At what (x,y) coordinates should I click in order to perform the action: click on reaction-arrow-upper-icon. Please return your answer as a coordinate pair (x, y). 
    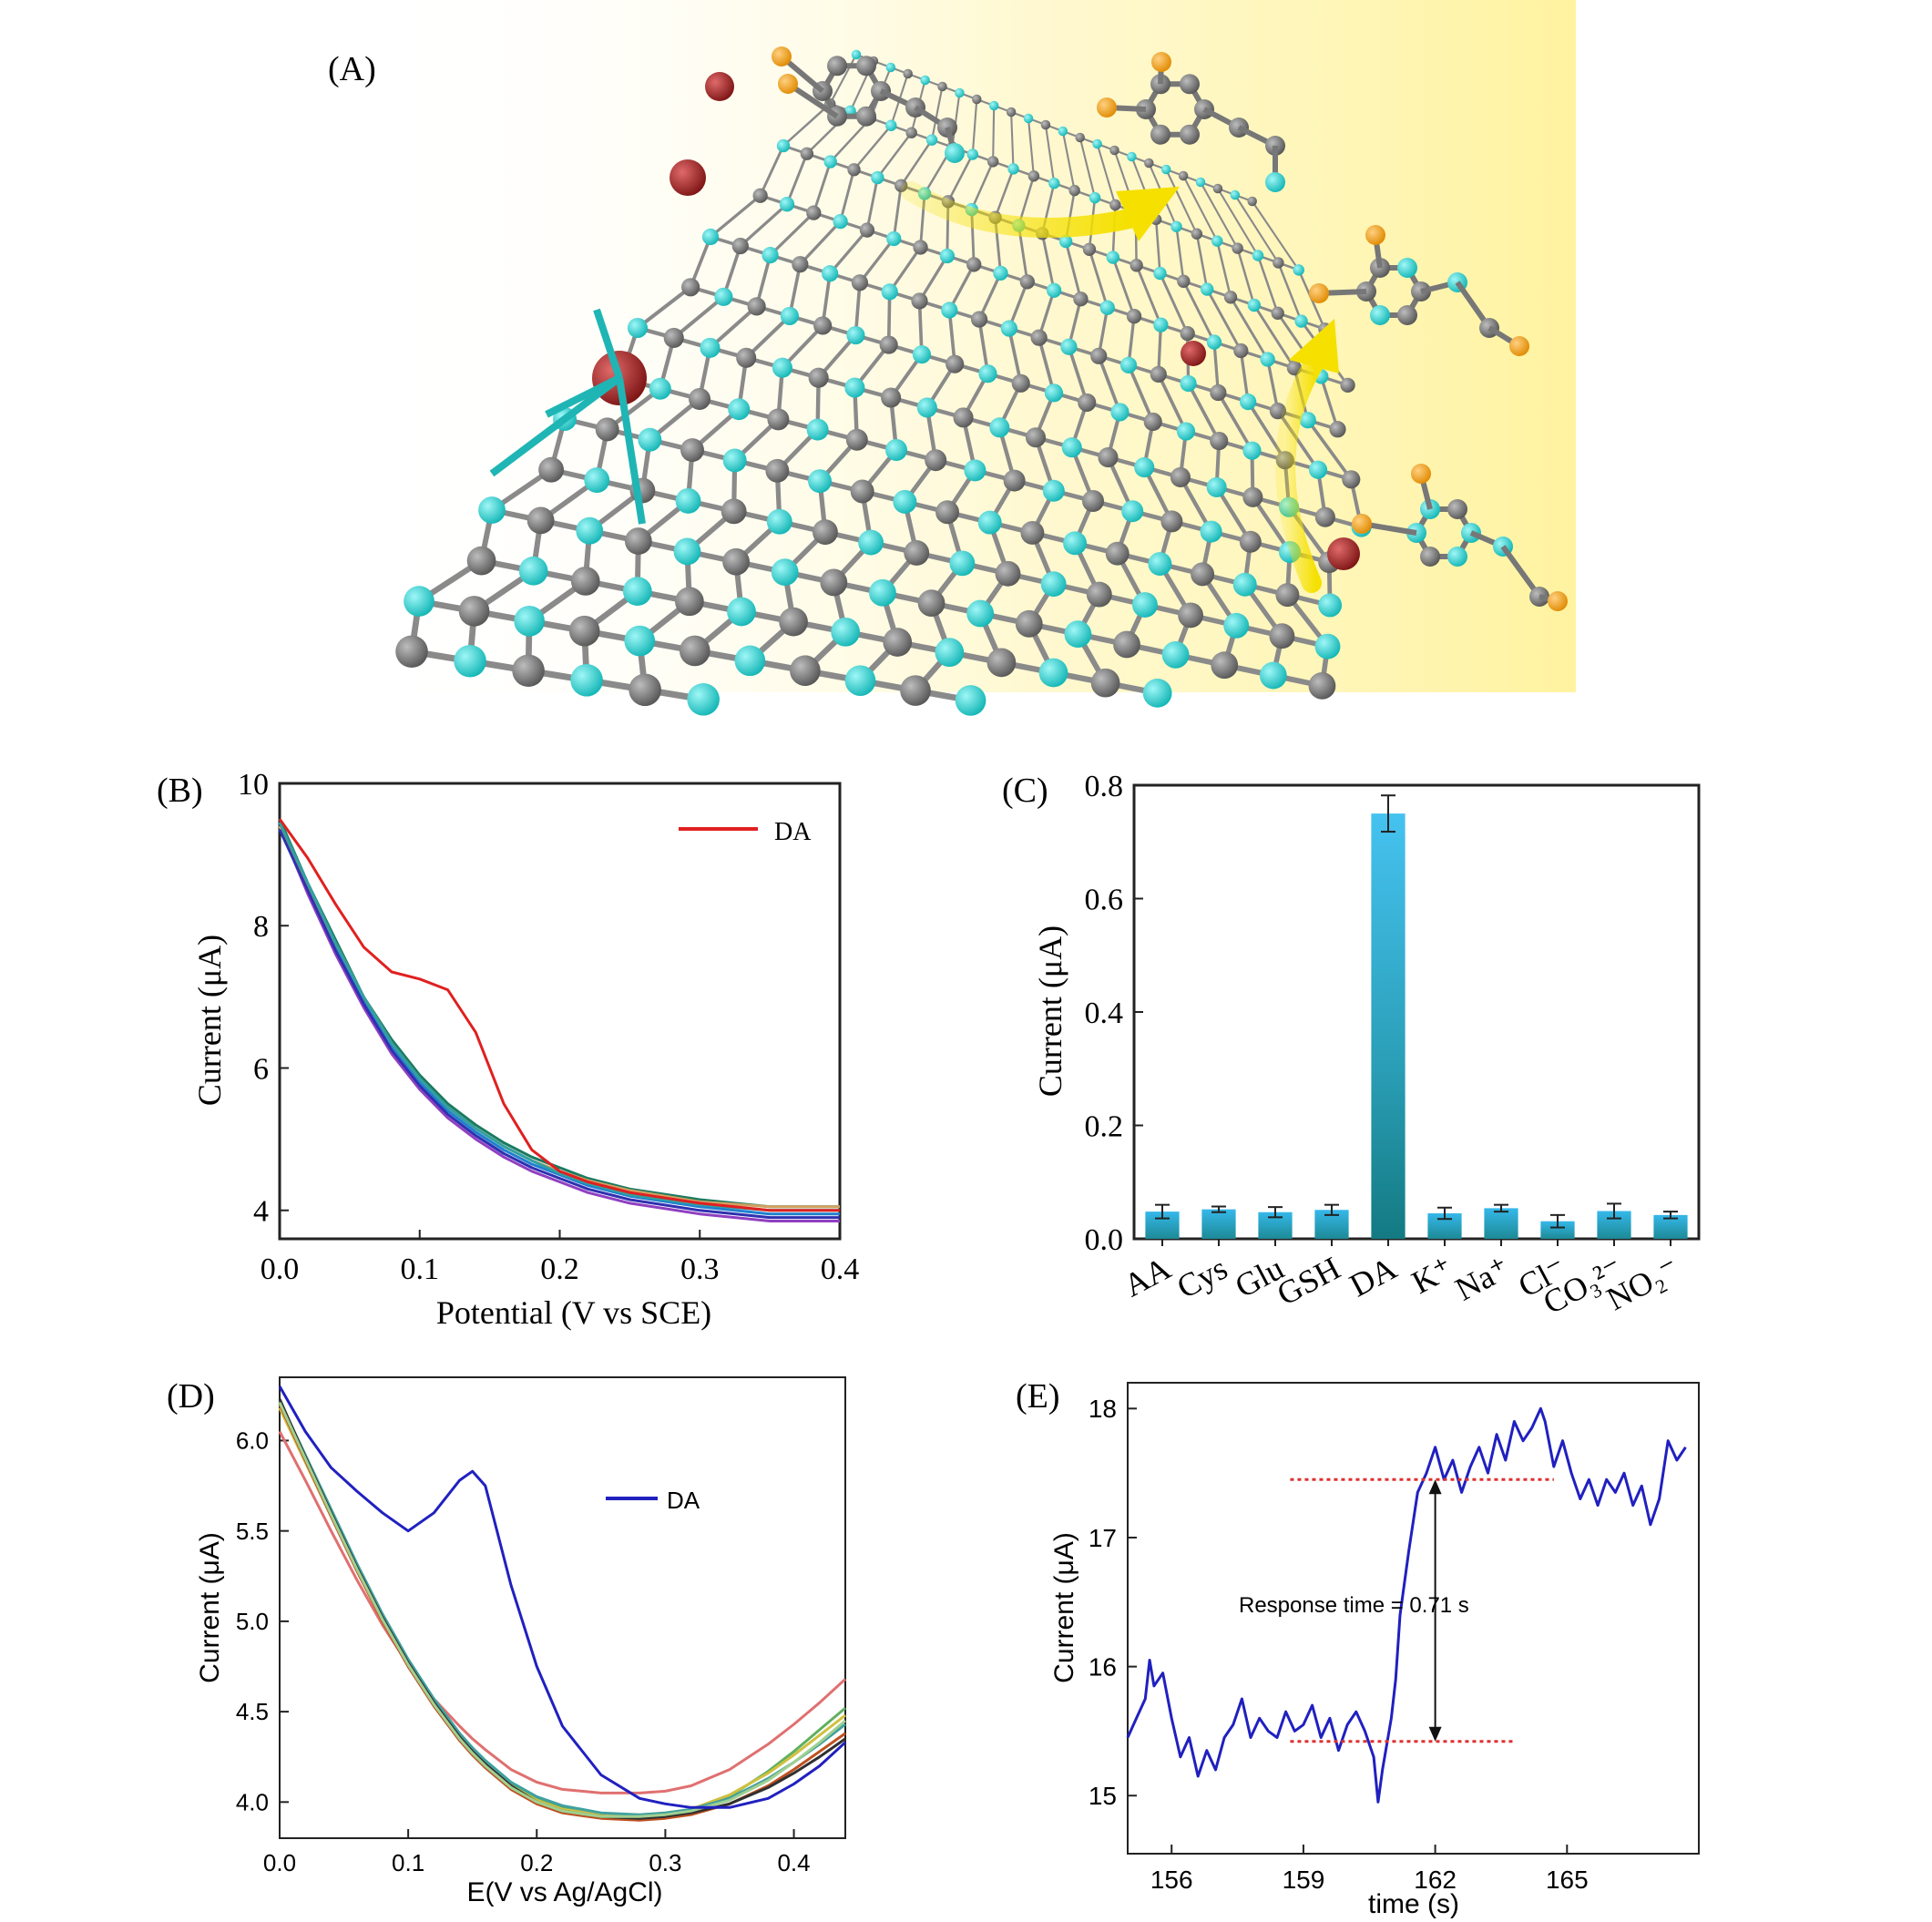
    Looking at the image, I should click on (1021, 209).